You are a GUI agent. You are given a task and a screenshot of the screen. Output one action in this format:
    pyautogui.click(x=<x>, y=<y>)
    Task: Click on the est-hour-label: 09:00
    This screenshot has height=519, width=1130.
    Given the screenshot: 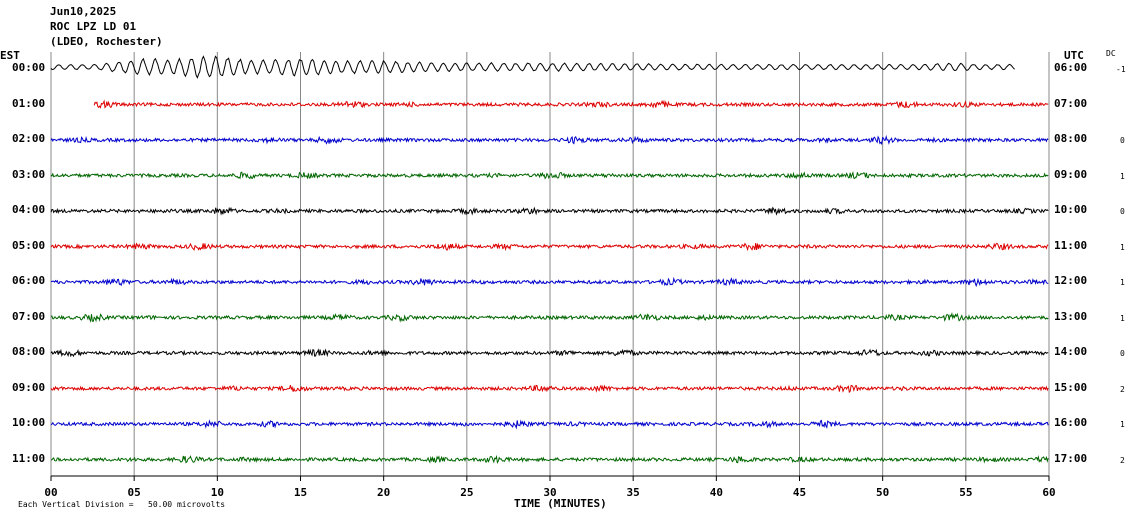 What is the action you would take?
    pyautogui.click(x=29, y=387)
    